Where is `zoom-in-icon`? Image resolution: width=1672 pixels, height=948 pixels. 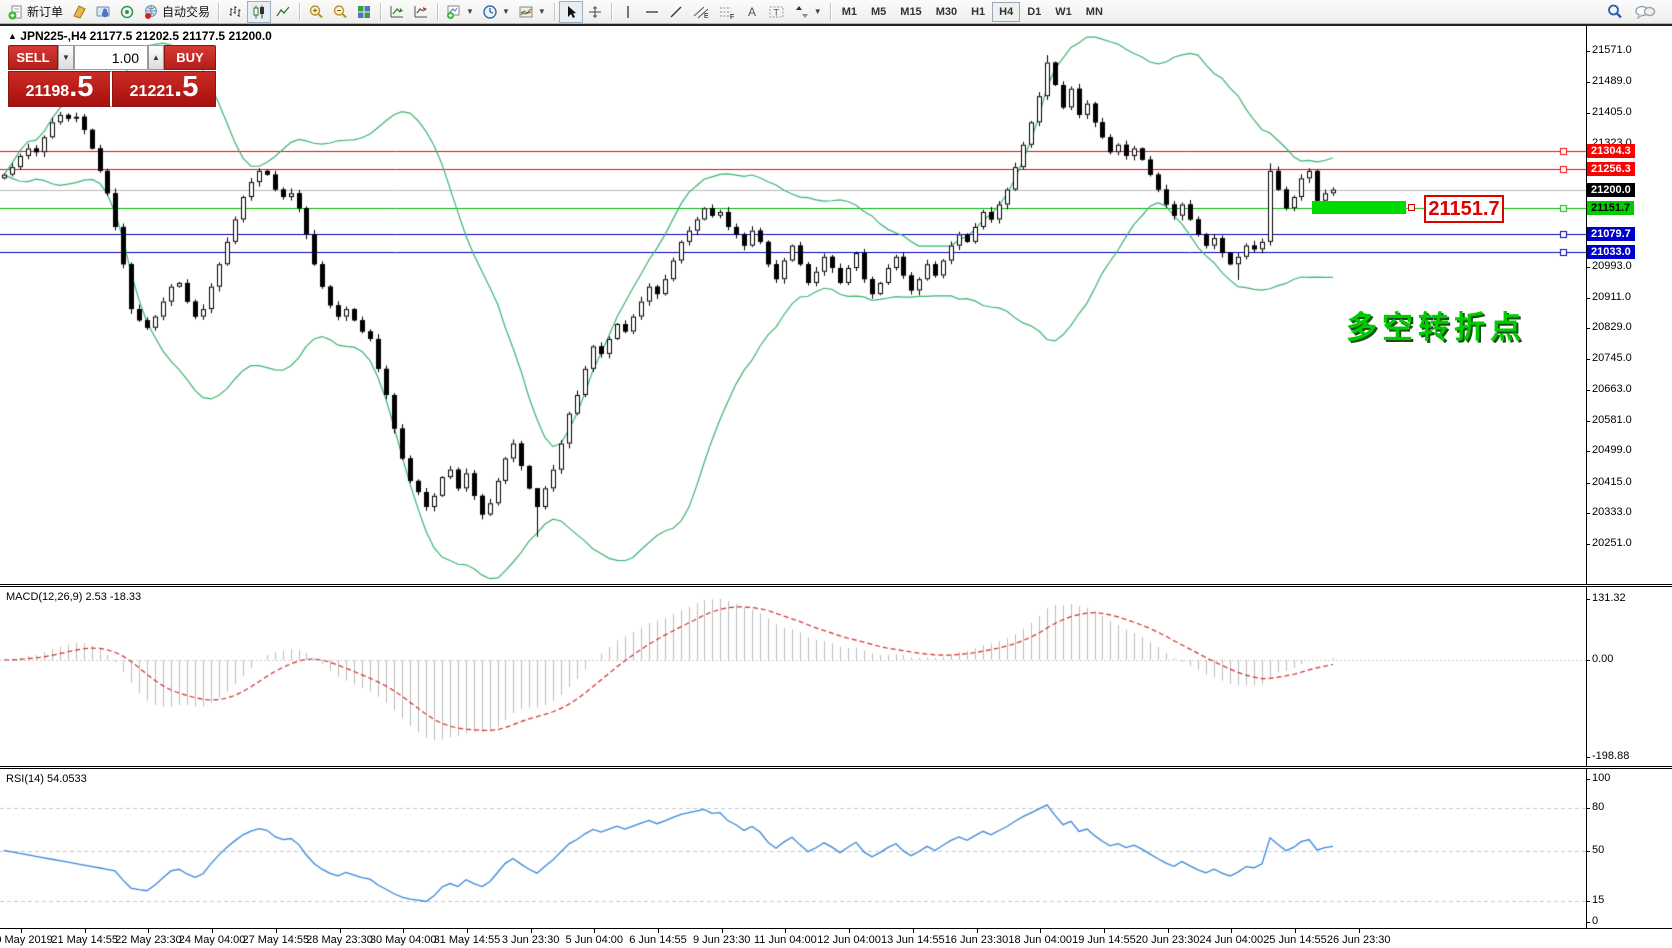 zoom-in-icon is located at coordinates (316, 11).